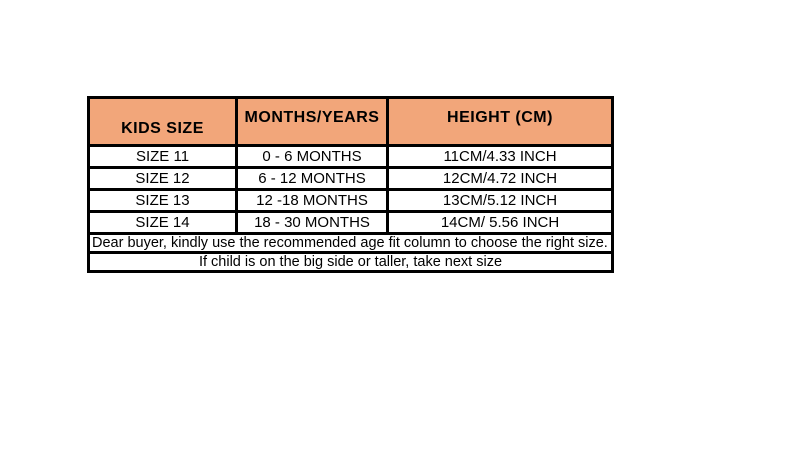 This screenshot has height=455, width=804. What do you see at coordinates (500, 178) in the screenshot?
I see `height-value: 12CM/4.72 INCH` at bounding box center [500, 178].